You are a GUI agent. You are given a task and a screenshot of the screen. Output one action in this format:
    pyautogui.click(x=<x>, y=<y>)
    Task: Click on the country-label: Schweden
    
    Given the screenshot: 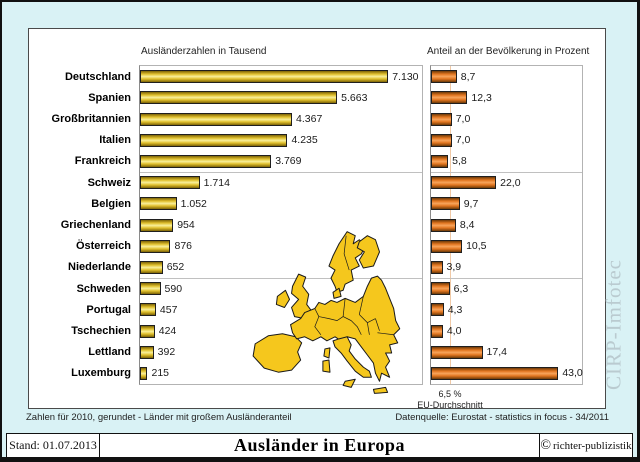 What is the action you would take?
    pyautogui.click(x=103, y=288)
    